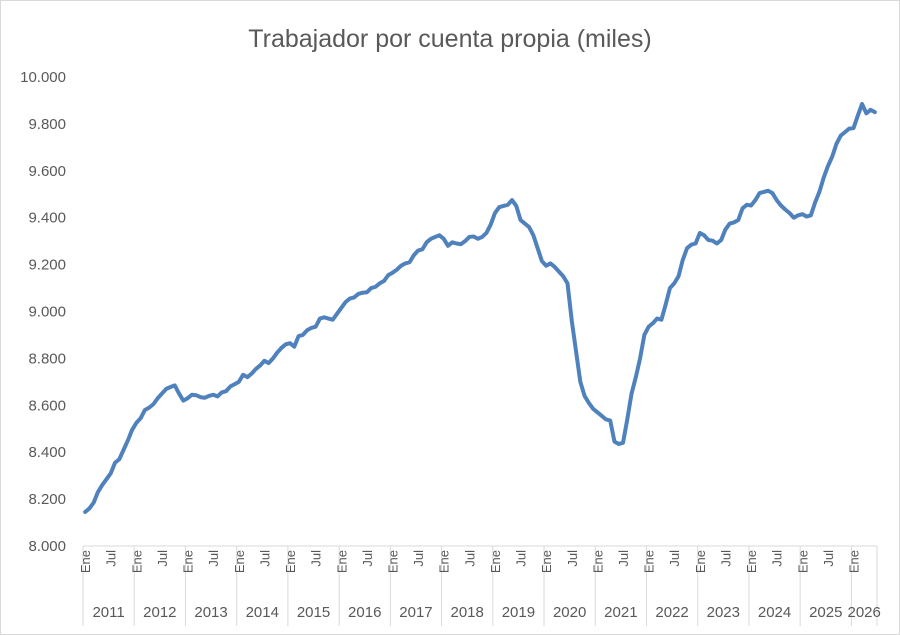 The height and width of the screenshot is (635, 900). Describe the element at coordinates (774, 612) in the screenshot. I see `year-label: 2024` at that location.